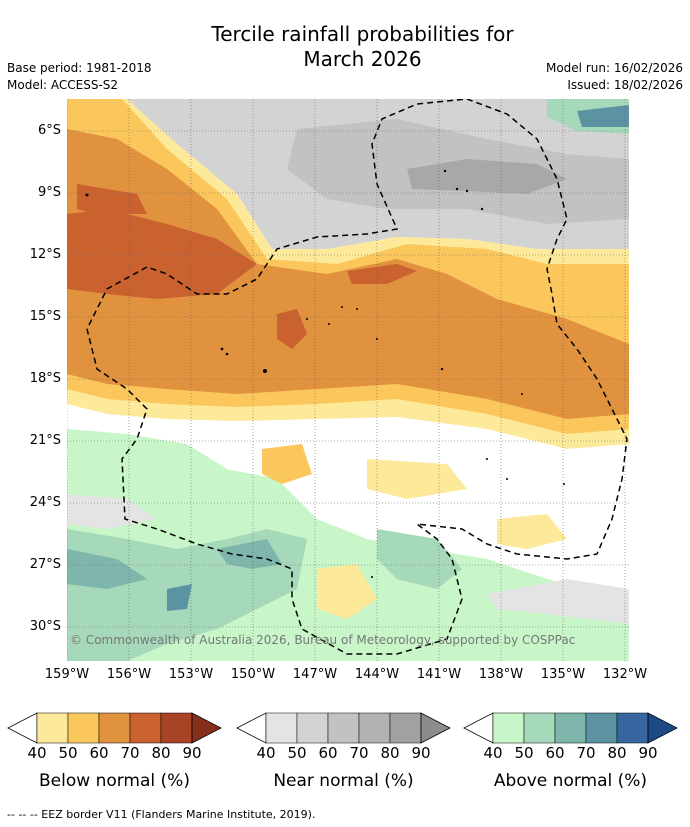 This screenshot has height=827, width=690. Describe the element at coordinates (49, 192) in the screenshot. I see `lat-label: 9°S` at that location.